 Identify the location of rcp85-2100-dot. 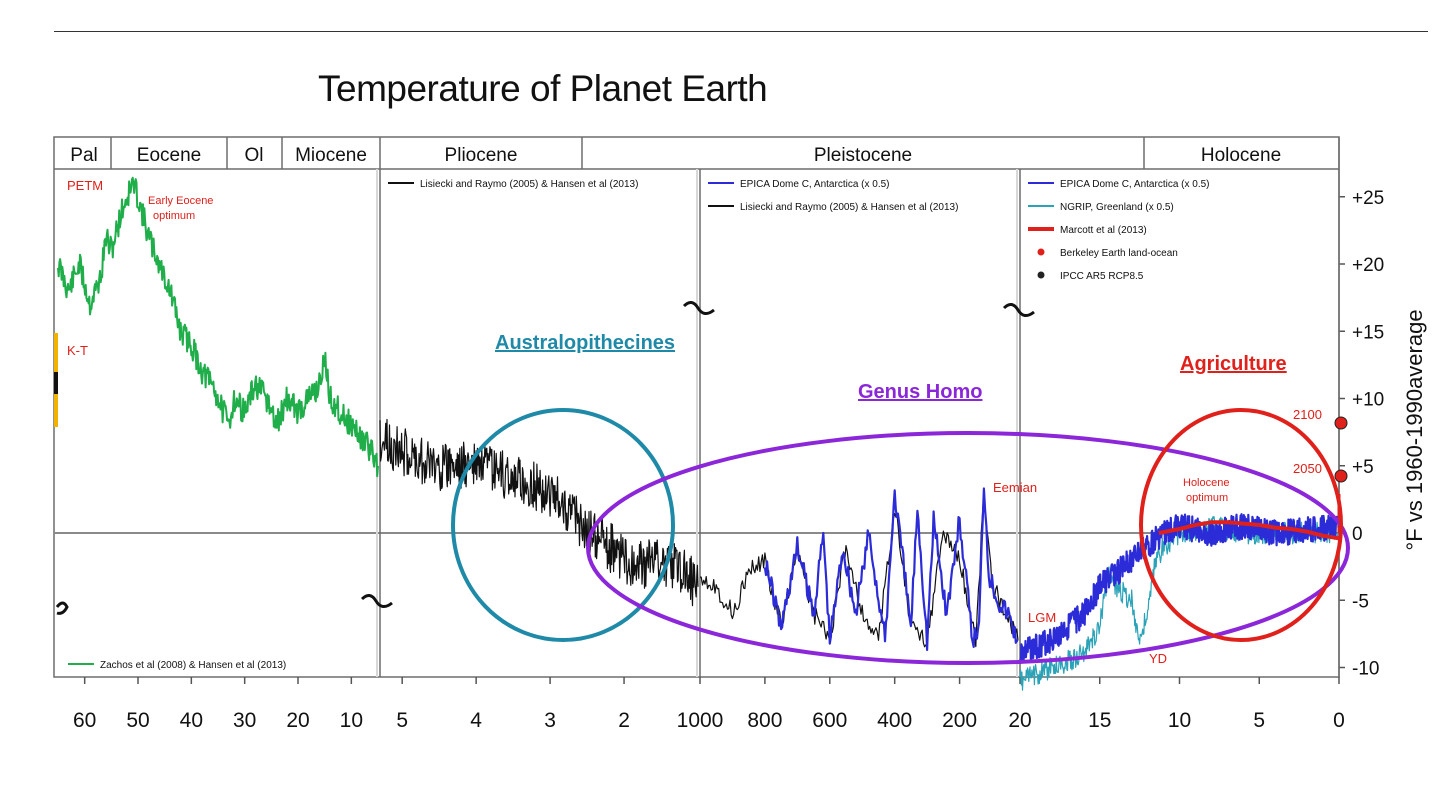
(1341, 423).